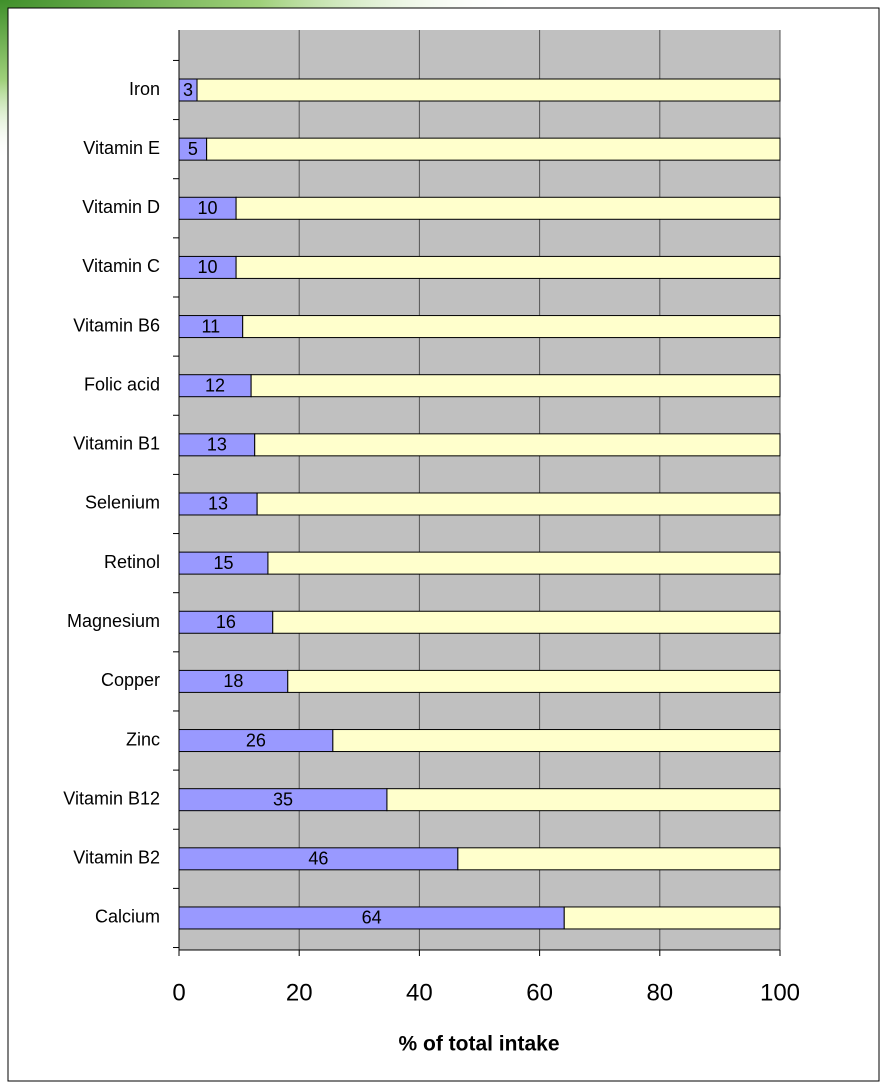 This screenshot has width=883, height=1092. I want to click on y-tick-label: Magnesium, so click(113, 621).